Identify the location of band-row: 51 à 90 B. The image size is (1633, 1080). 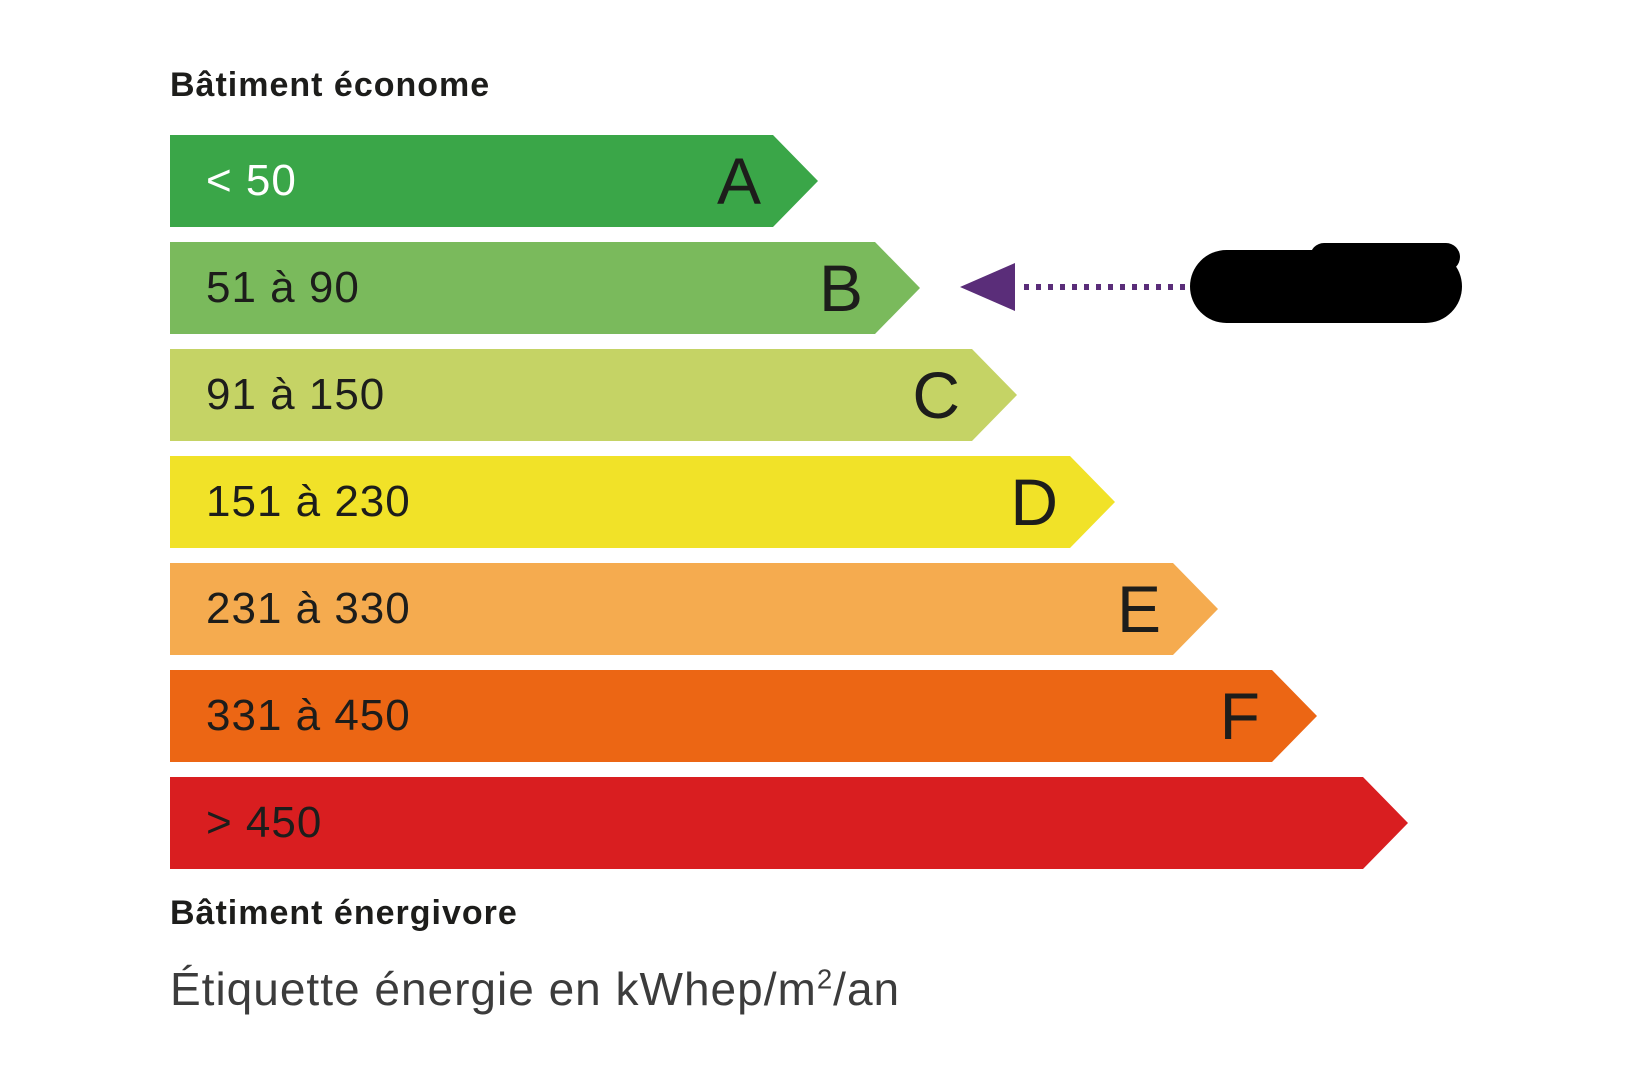
(545, 288).